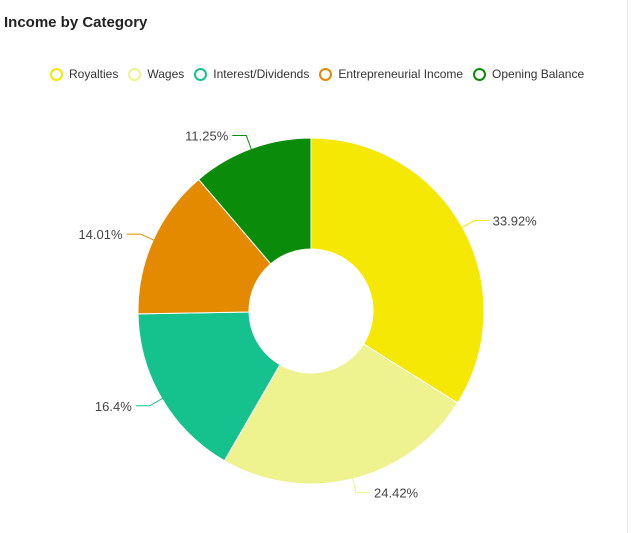  Describe the element at coordinates (113, 406) in the screenshot. I see `data-label-interest-dividends: 16.4%` at that location.